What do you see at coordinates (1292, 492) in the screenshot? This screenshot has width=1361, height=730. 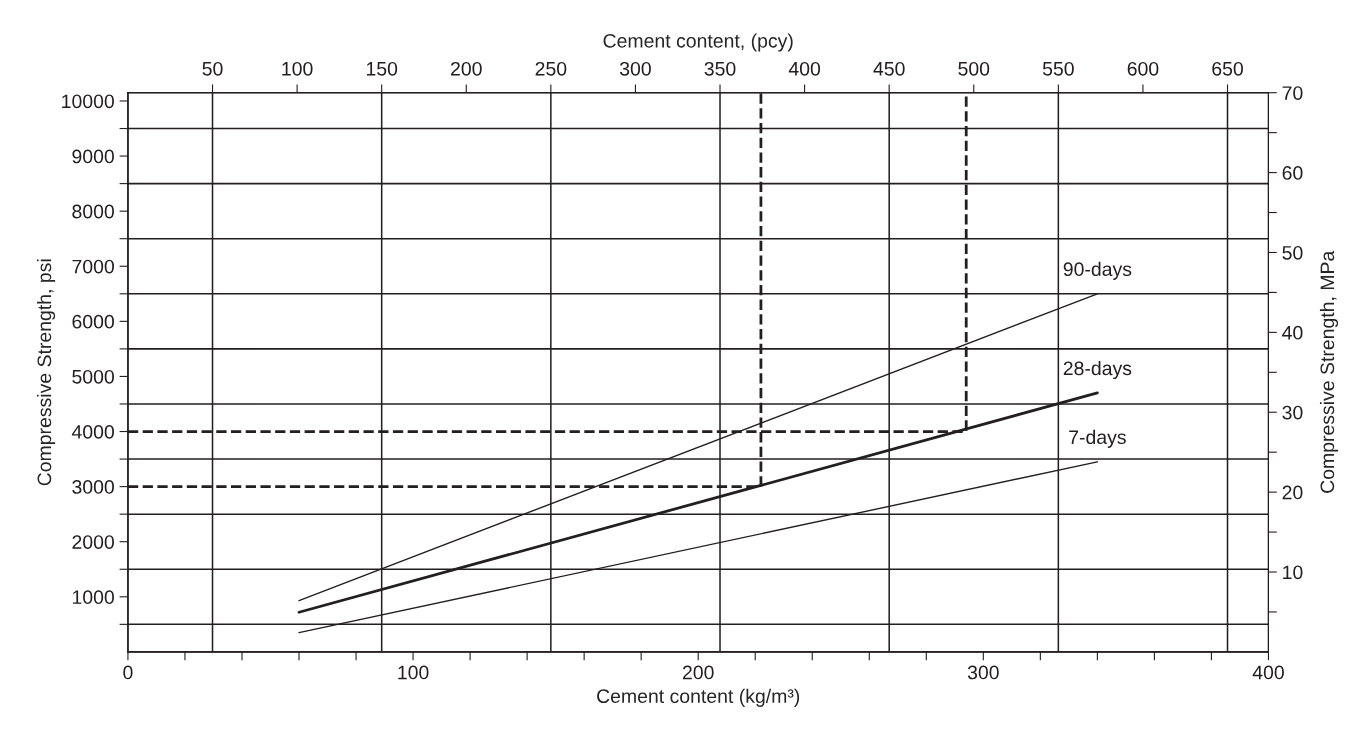 I see `y2-tick-label: 20` at bounding box center [1292, 492].